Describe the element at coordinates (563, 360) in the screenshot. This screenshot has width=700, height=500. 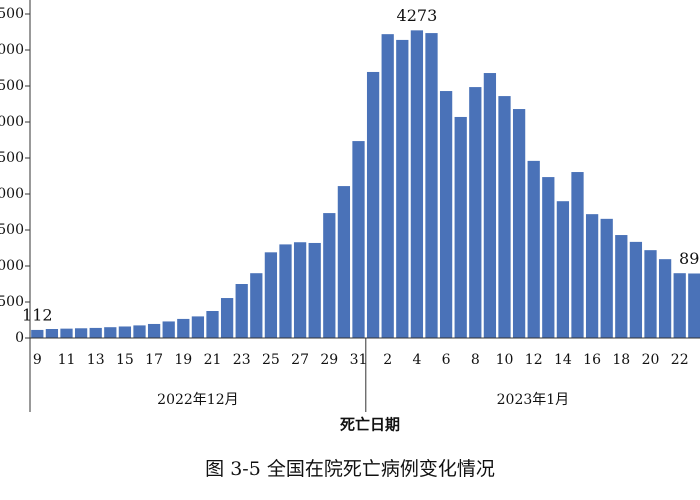
I see `x-tick-label: 14` at that location.